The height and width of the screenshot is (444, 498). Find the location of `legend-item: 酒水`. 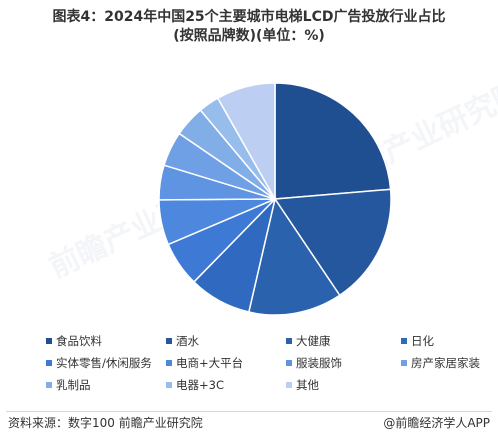

legend-item: 酒水 is located at coordinates (182, 341).